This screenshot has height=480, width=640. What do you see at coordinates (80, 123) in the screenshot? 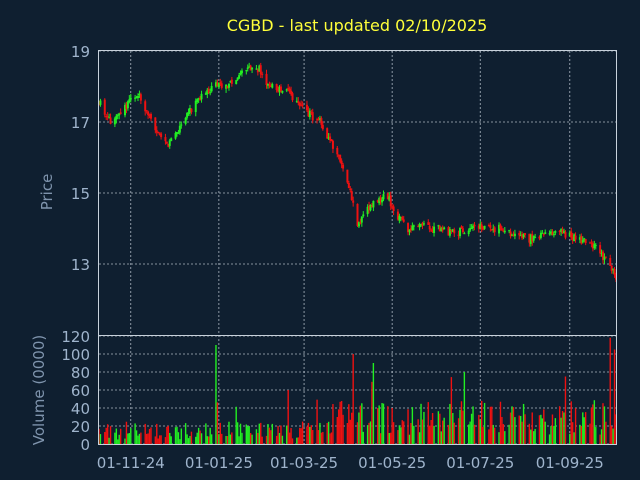
I see `price-tick-label: 17` at bounding box center [80, 123].